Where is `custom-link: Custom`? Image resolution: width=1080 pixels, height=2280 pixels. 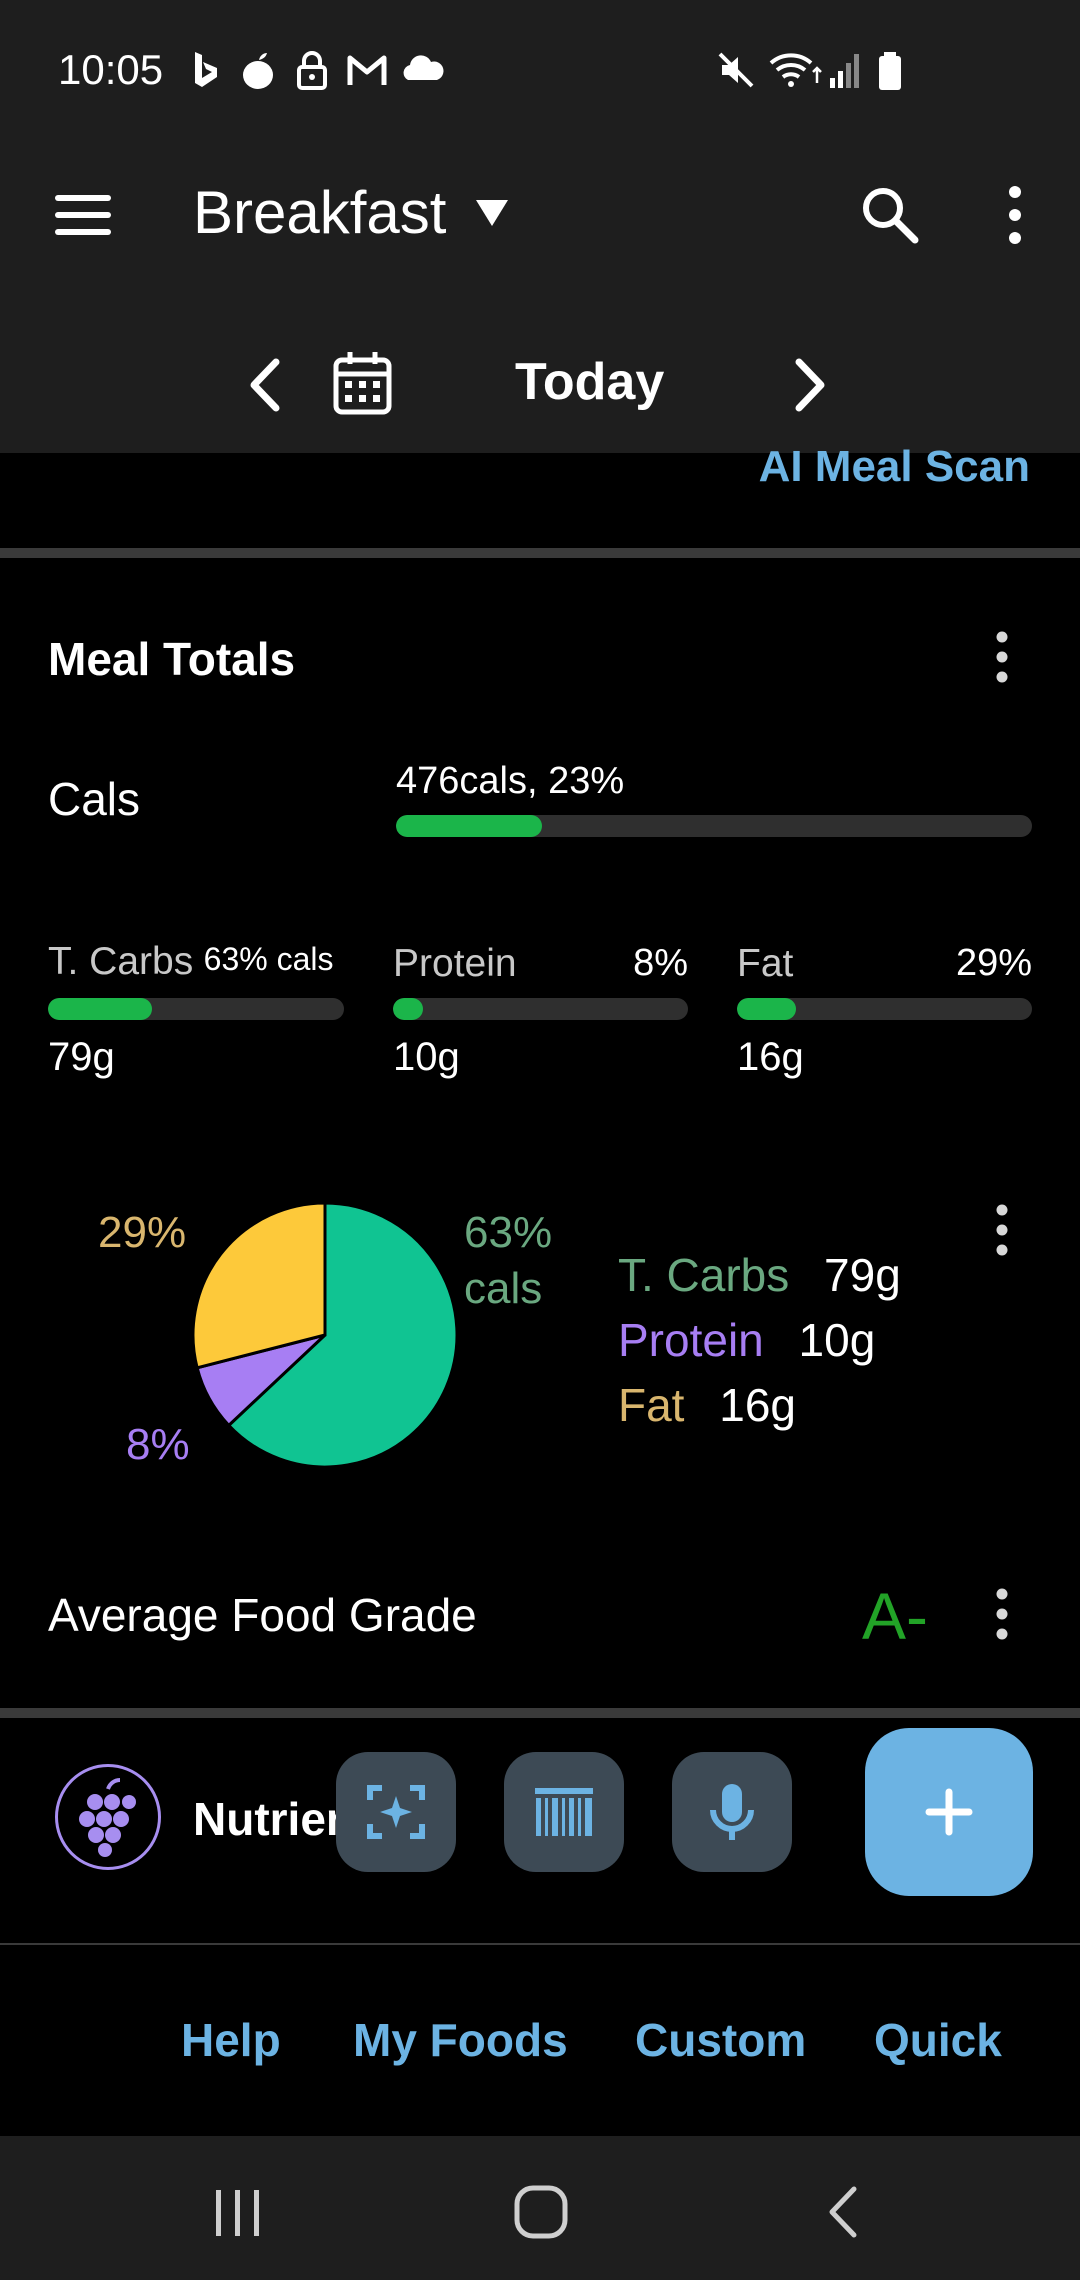 custom-link: Custom is located at coordinates (721, 2040).